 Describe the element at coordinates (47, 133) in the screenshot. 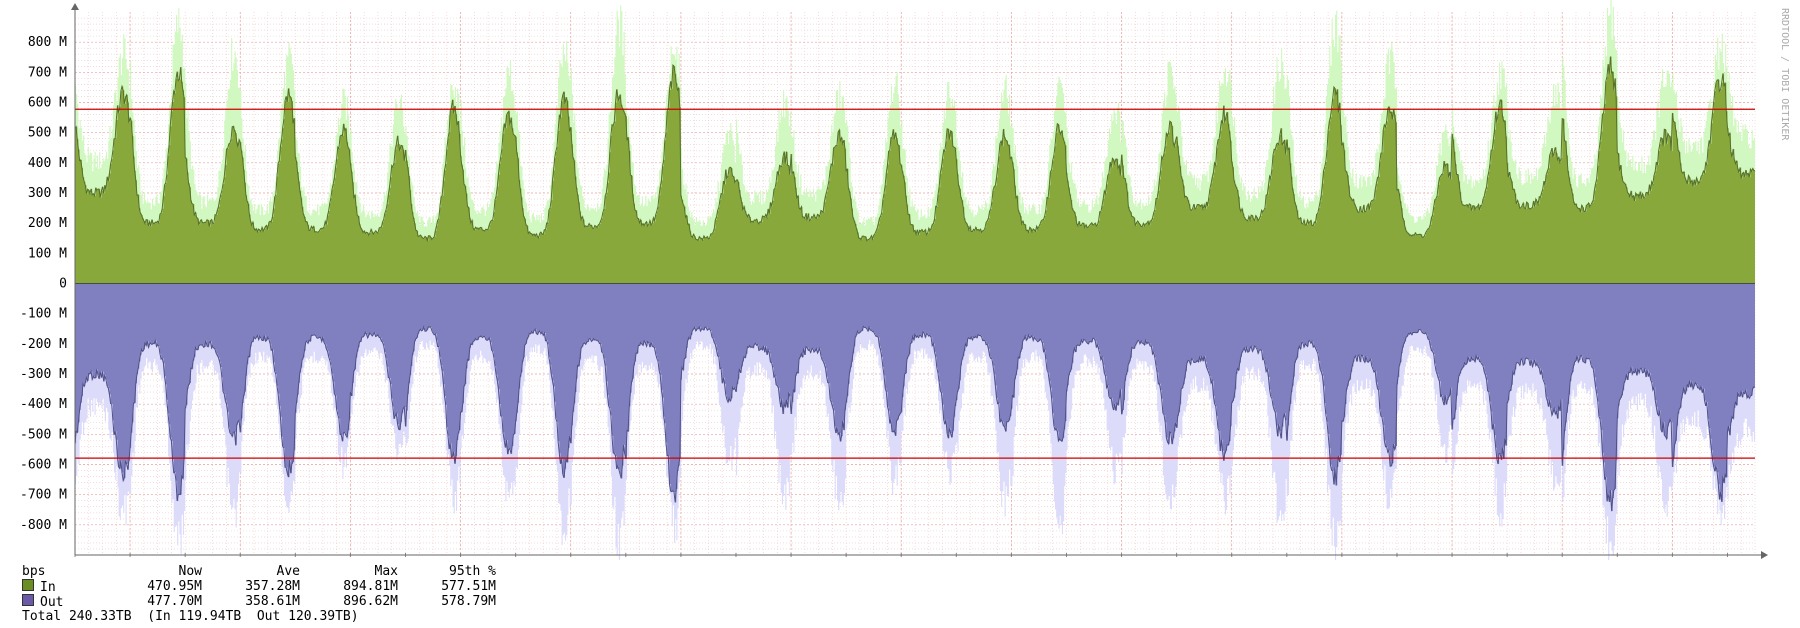

I see `y-tick-label: 500 M` at that location.